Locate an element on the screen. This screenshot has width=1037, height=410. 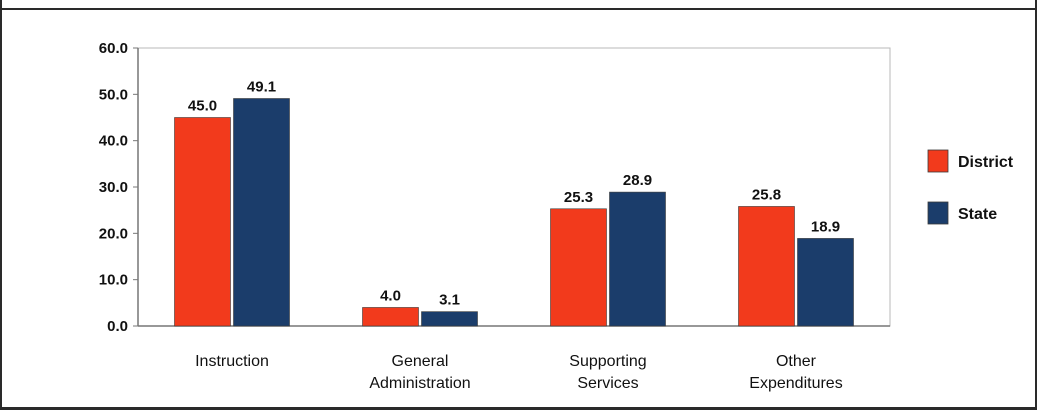
x-tick-label: General is located at coordinates (420, 361).